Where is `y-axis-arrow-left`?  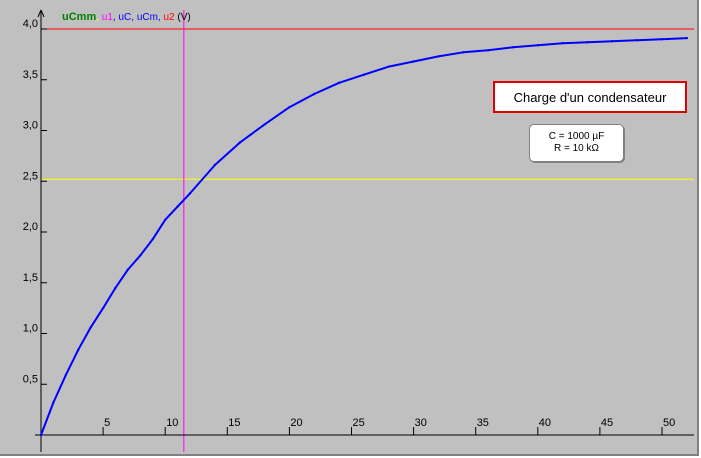 y-axis-arrow-left is located at coordinates (39, 13).